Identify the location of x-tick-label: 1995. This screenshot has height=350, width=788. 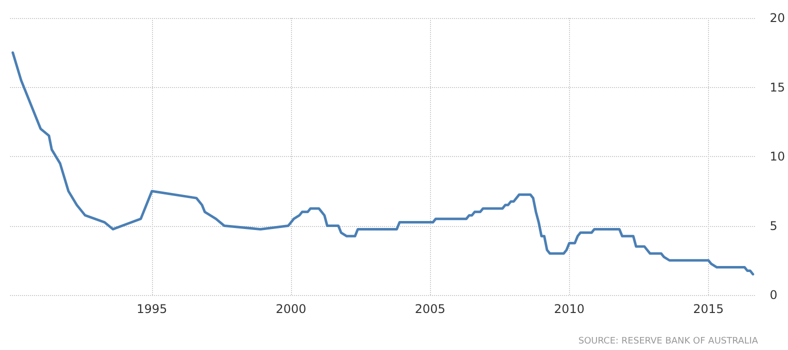
(152, 309).